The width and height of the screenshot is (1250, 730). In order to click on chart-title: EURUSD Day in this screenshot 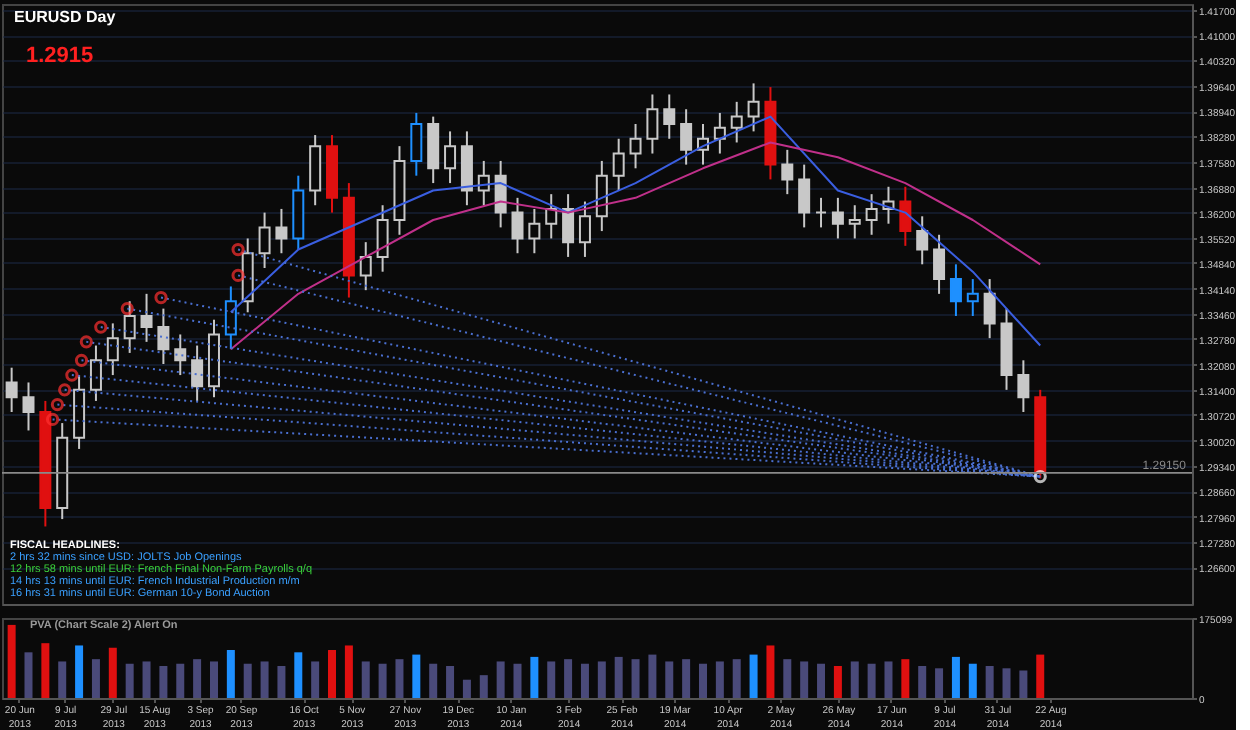, I will do `click(65, 17)`.